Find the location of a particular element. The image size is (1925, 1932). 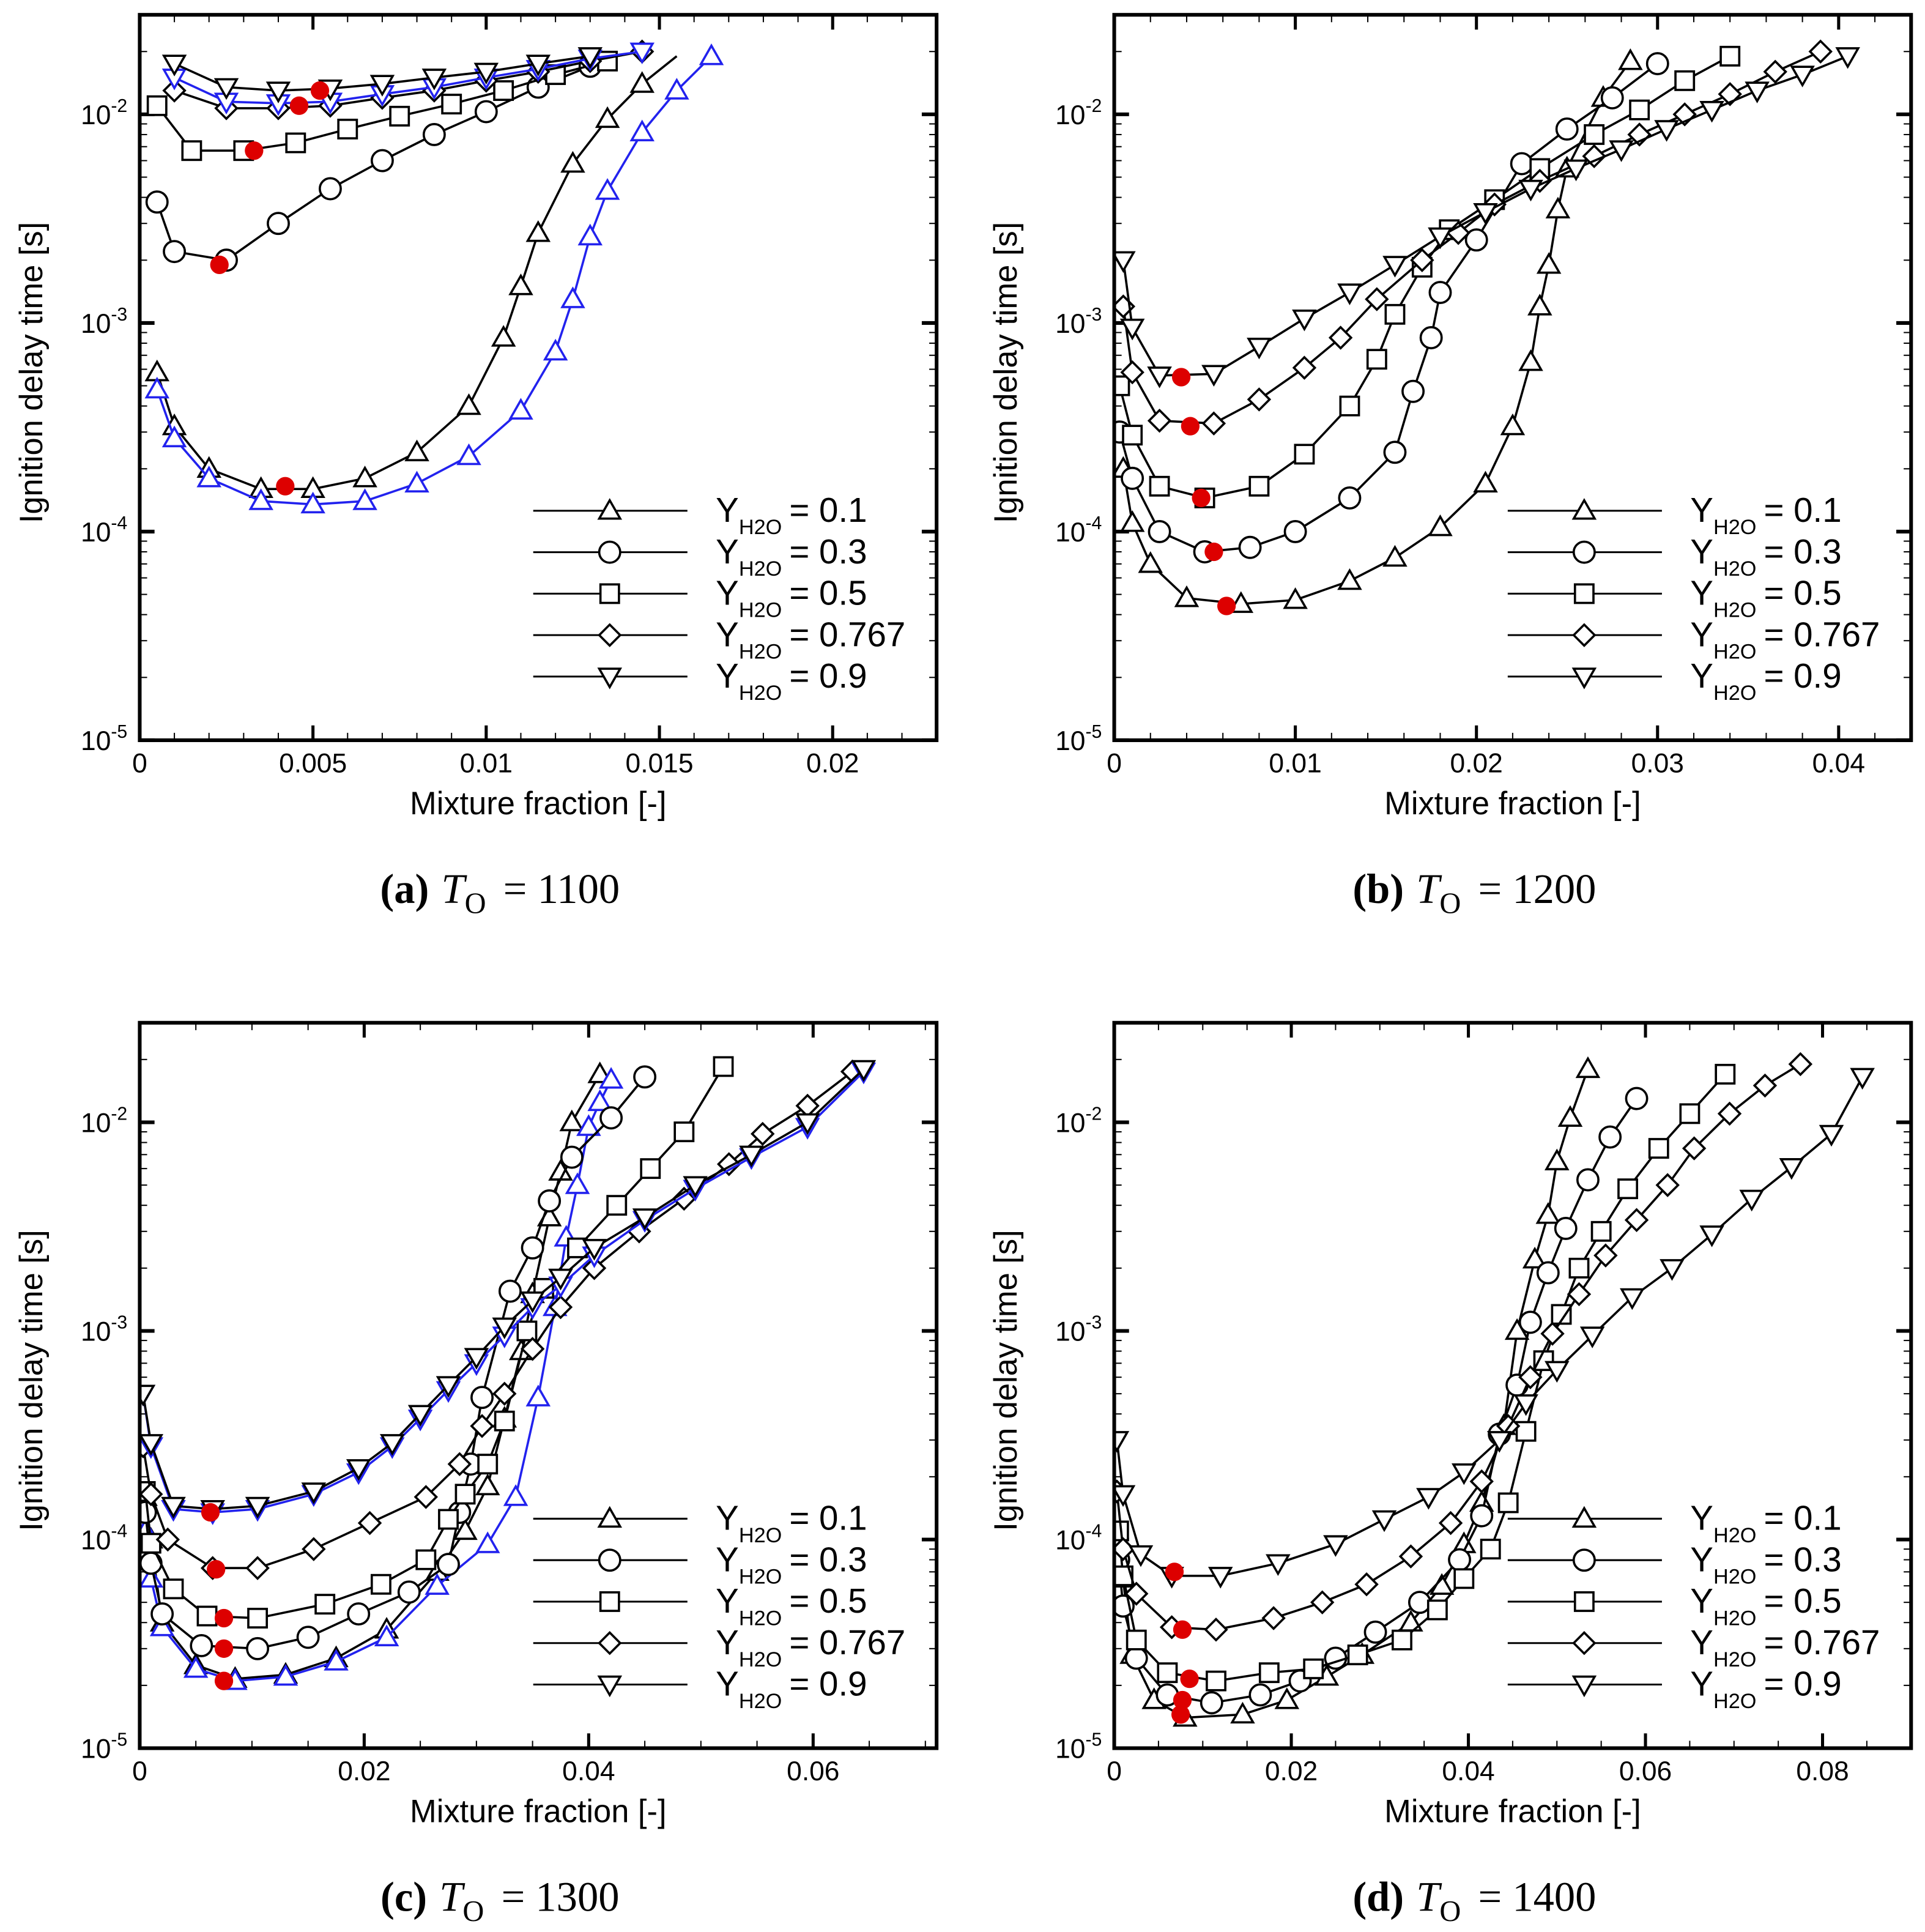

legend-value: = 0.3 is located at coordinates (828, 1559).